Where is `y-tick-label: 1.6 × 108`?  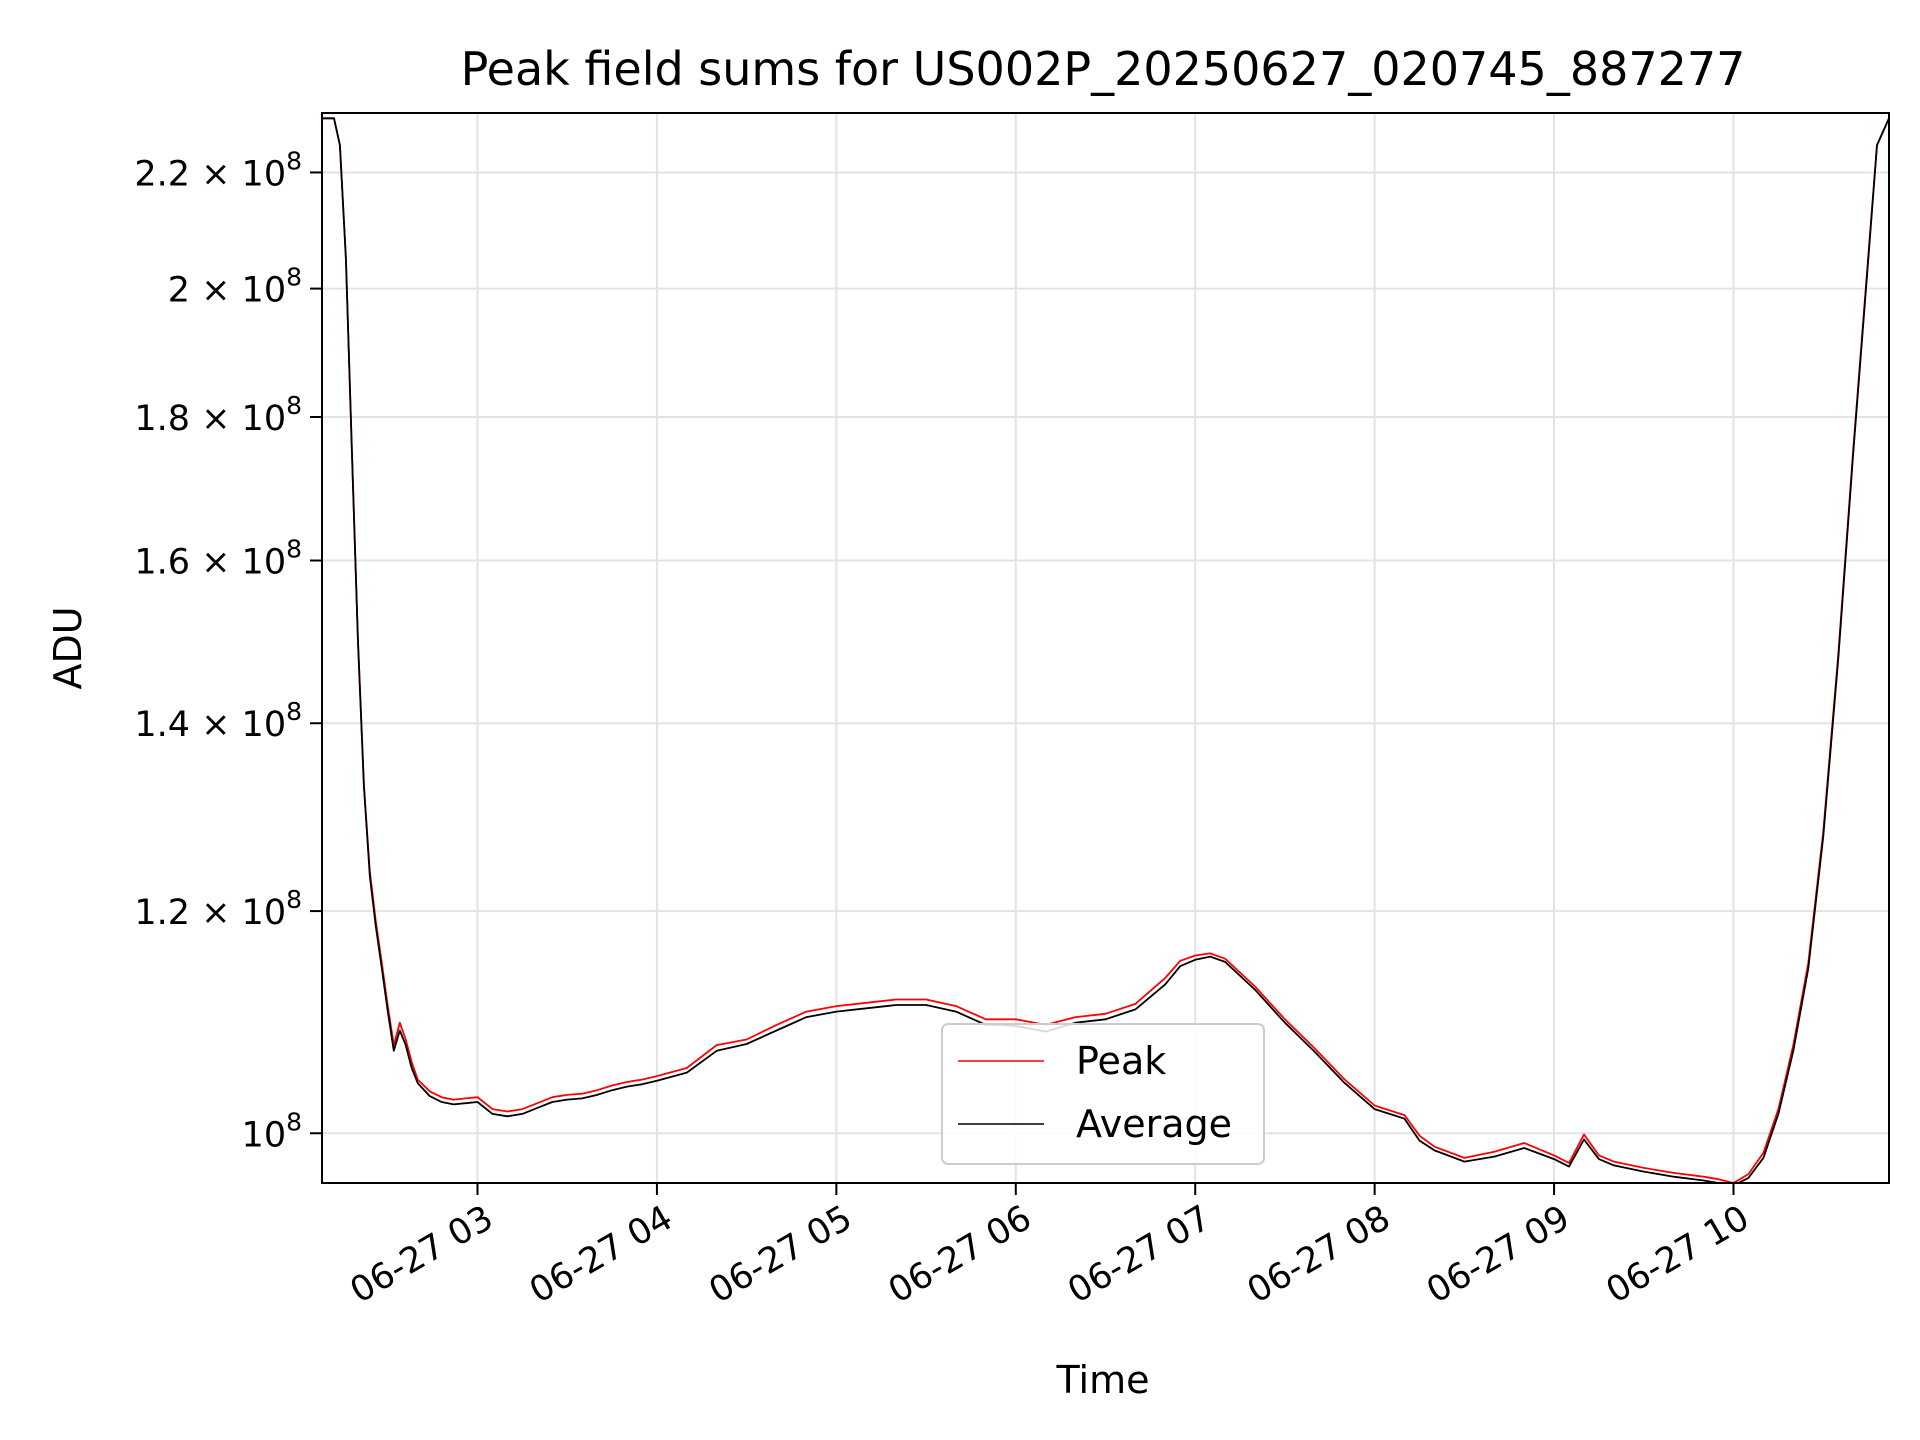
y-tick-label: 1.6 × 108 is located at coordinates (218, 559).